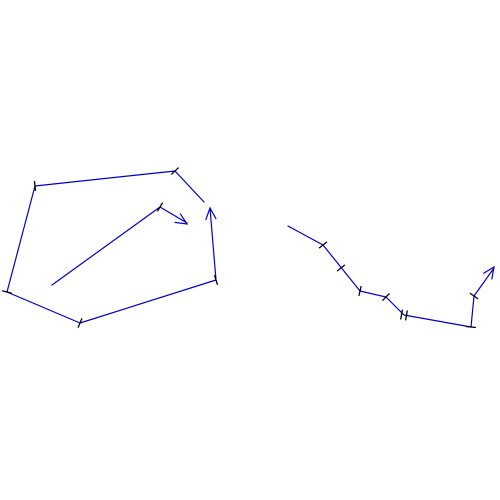  Describe the element at coordinates (402, 314) in the screenshot. I see `right-tick-5a` at that location.